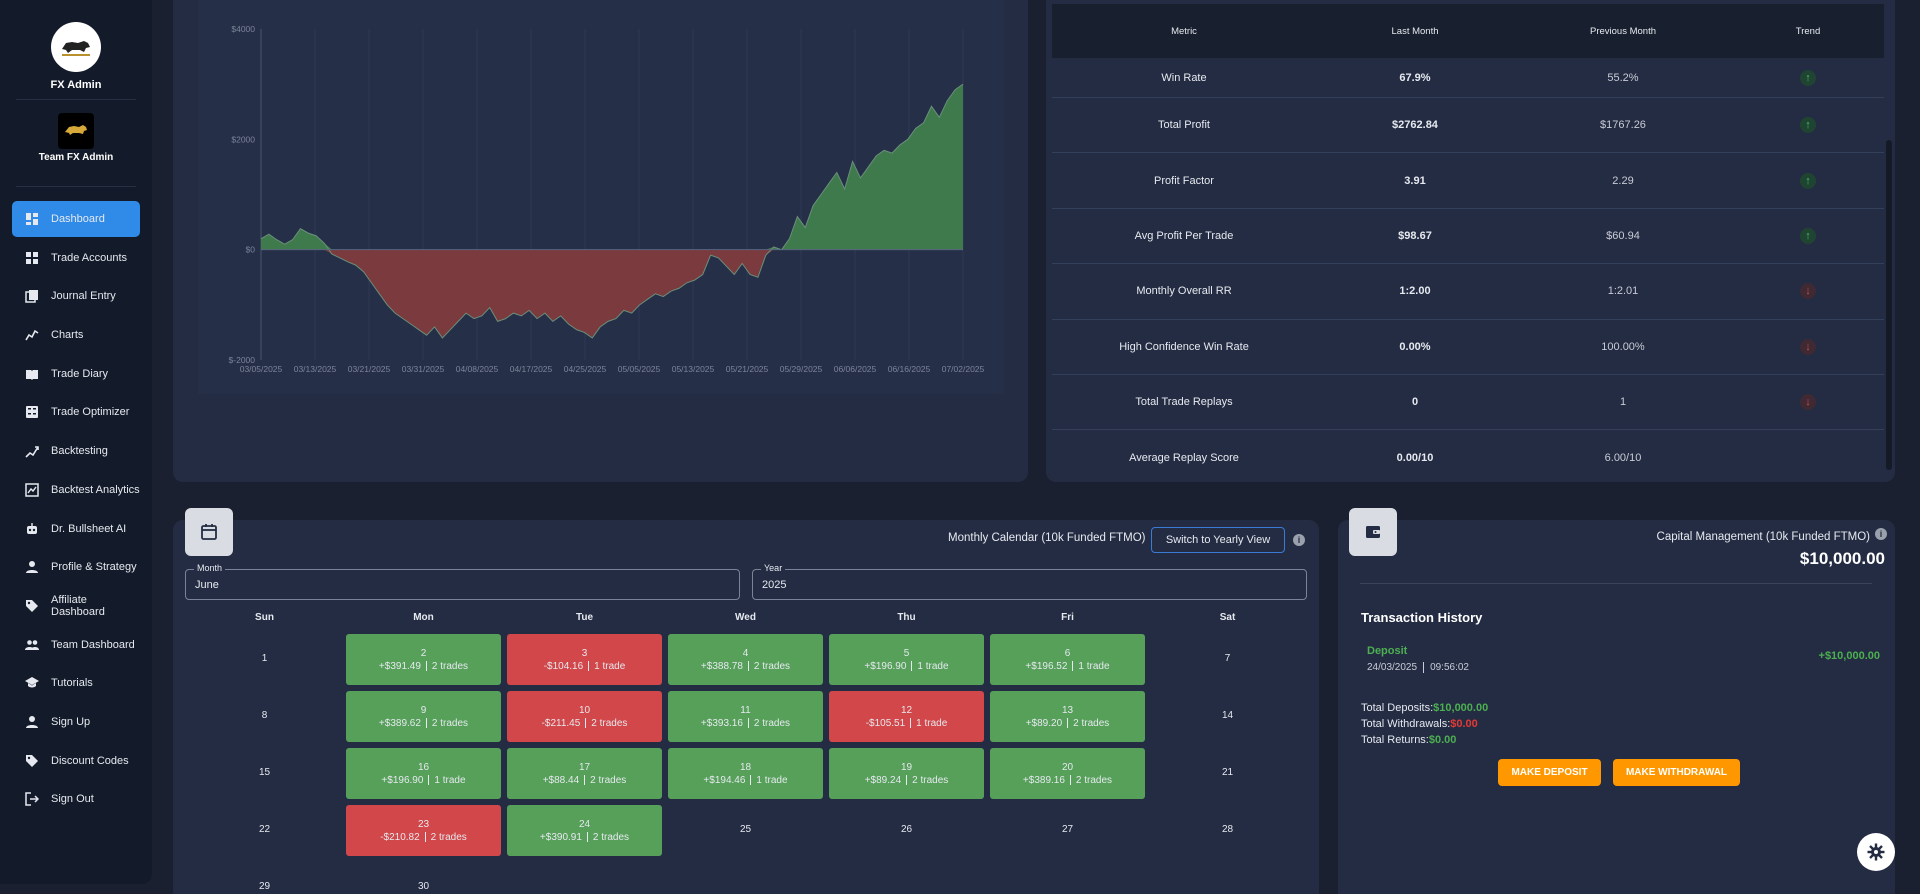 The width and height of the screenshot is (1920, 894). I want to click on calendar-day-cell: 24 +$390.91 2 trades, so click(584, 830).